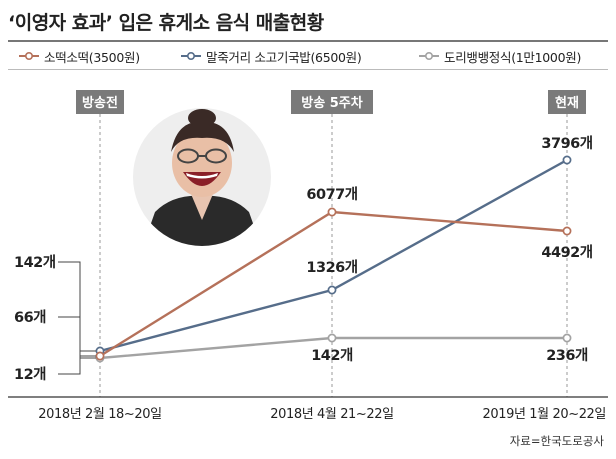 Image resolution: width=616 pixels, height=459 pixels. I want to click on legend-item-2: 말죽거리 소고기국밥(6500원), so click(271, 56).